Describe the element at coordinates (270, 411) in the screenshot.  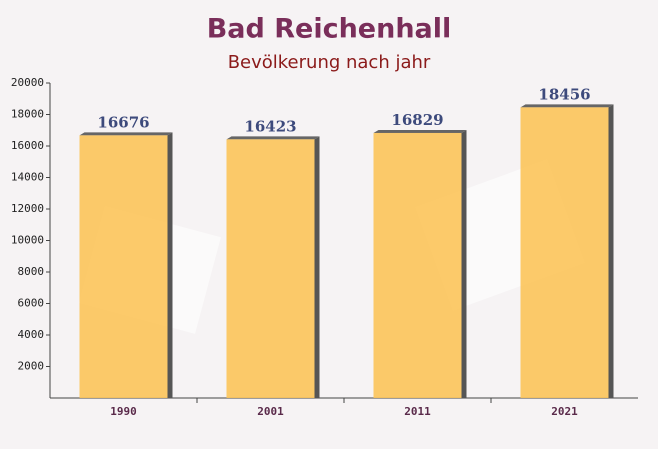
I see `x-tick-label: 2001` at that location.